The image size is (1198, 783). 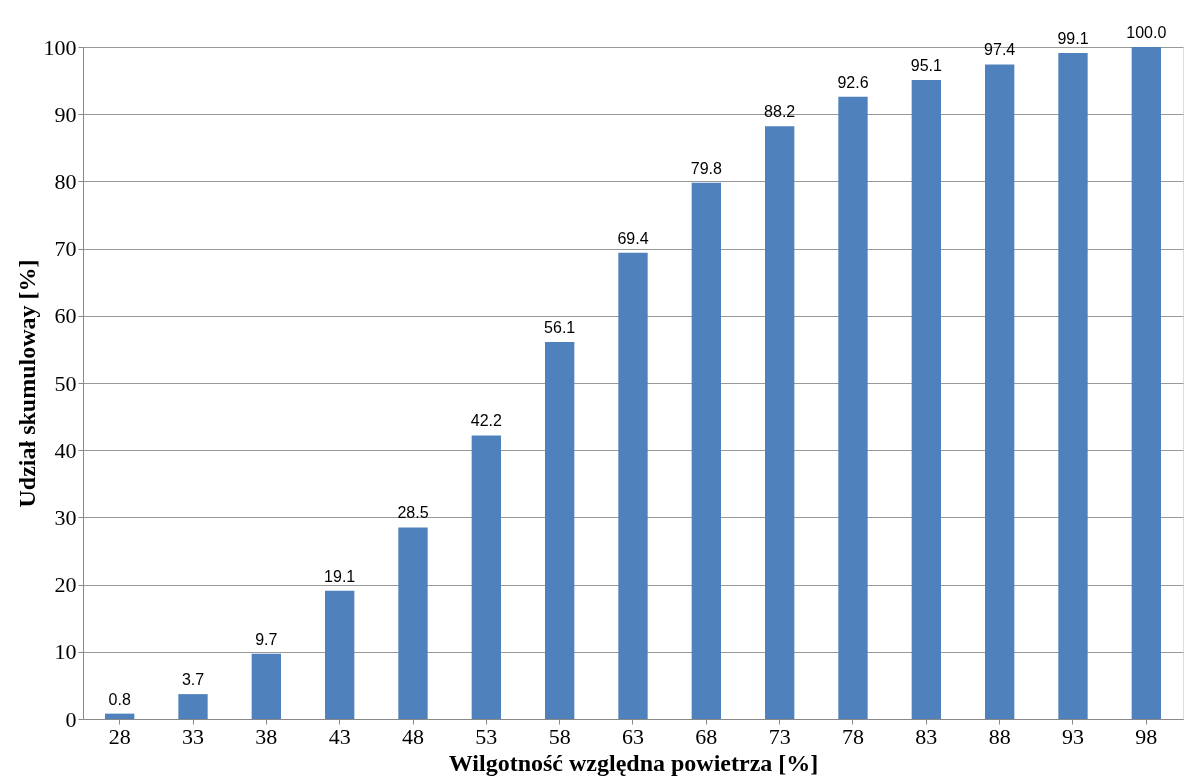 I want to click on x-tick-label: 93, so click(x=1073, y=736).